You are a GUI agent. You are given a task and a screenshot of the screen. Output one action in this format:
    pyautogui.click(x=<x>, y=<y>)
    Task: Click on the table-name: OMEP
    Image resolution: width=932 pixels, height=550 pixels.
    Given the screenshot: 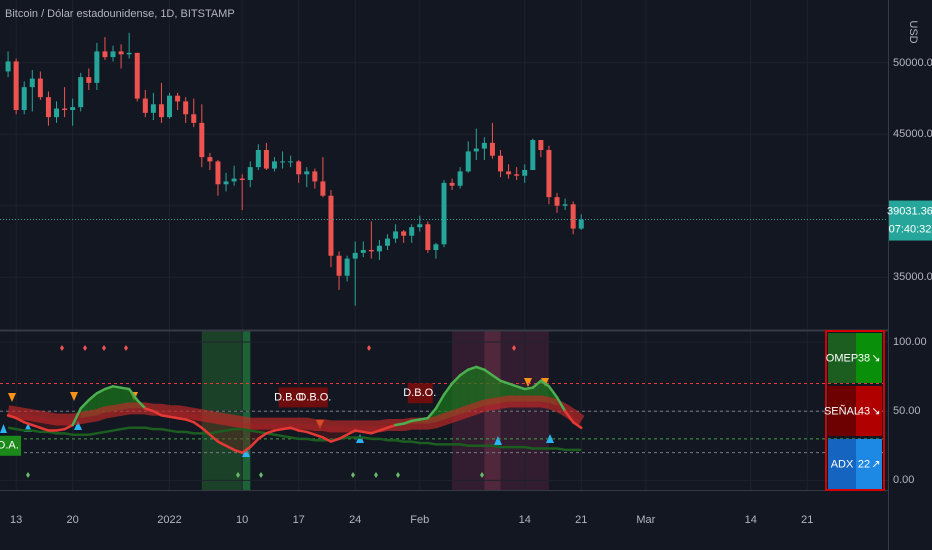 What is the action you would take?
    pyautogui.click(x=842, y=358)
    